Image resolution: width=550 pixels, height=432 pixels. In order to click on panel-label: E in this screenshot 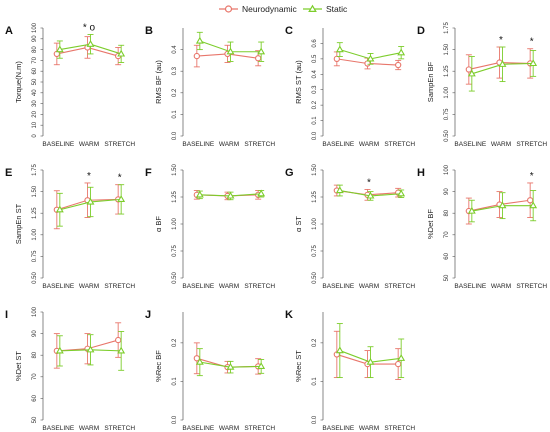, I will do `click(8, 173)`.